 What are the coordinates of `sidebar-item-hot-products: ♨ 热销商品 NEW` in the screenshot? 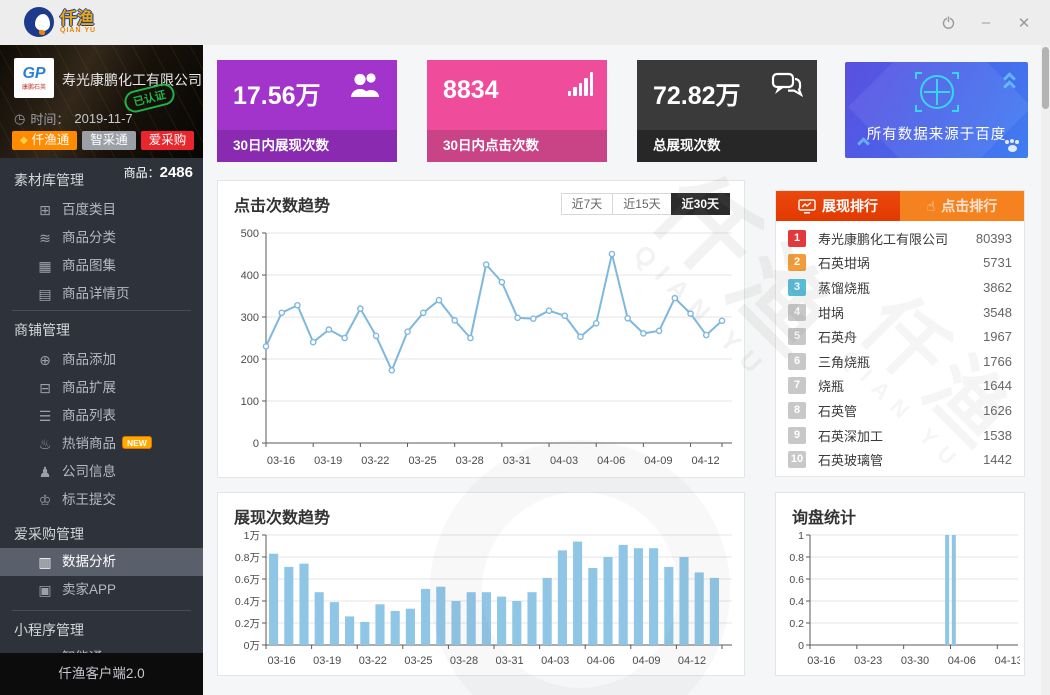 It's located at (101, 444).